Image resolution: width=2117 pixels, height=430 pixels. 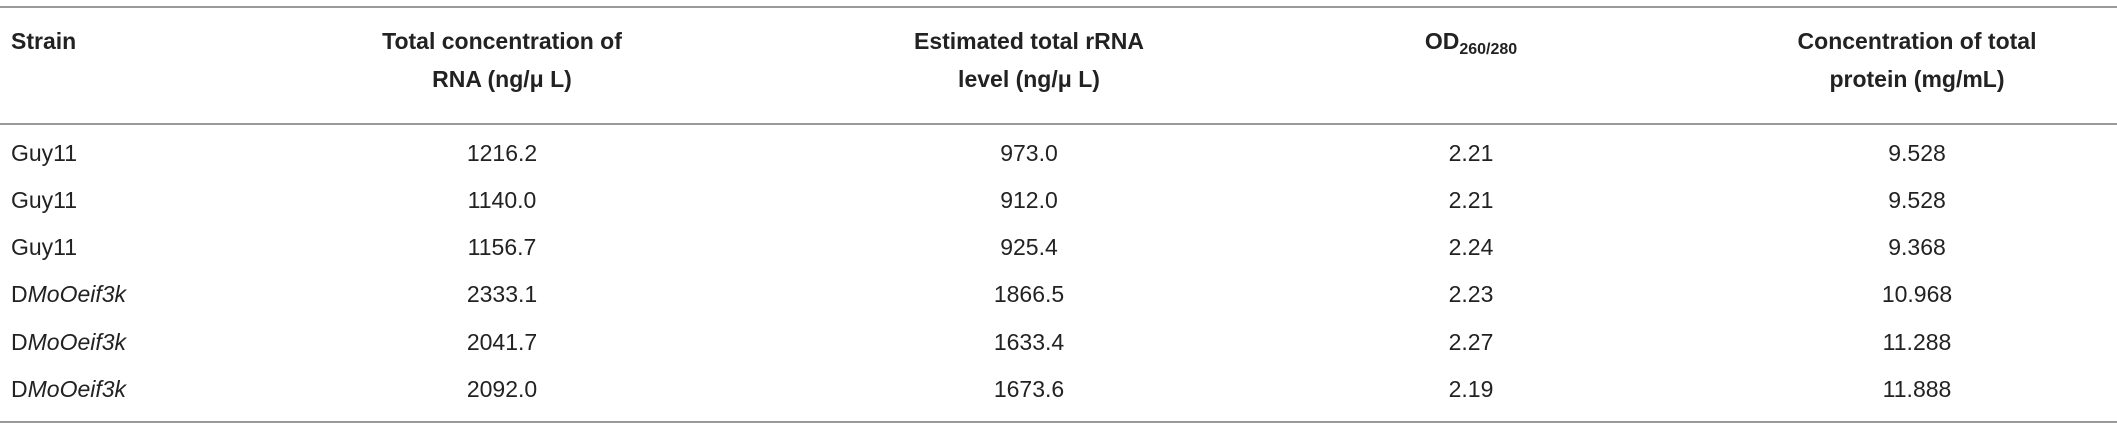 I want to click on header-rule, so click(x=1058, y=124).